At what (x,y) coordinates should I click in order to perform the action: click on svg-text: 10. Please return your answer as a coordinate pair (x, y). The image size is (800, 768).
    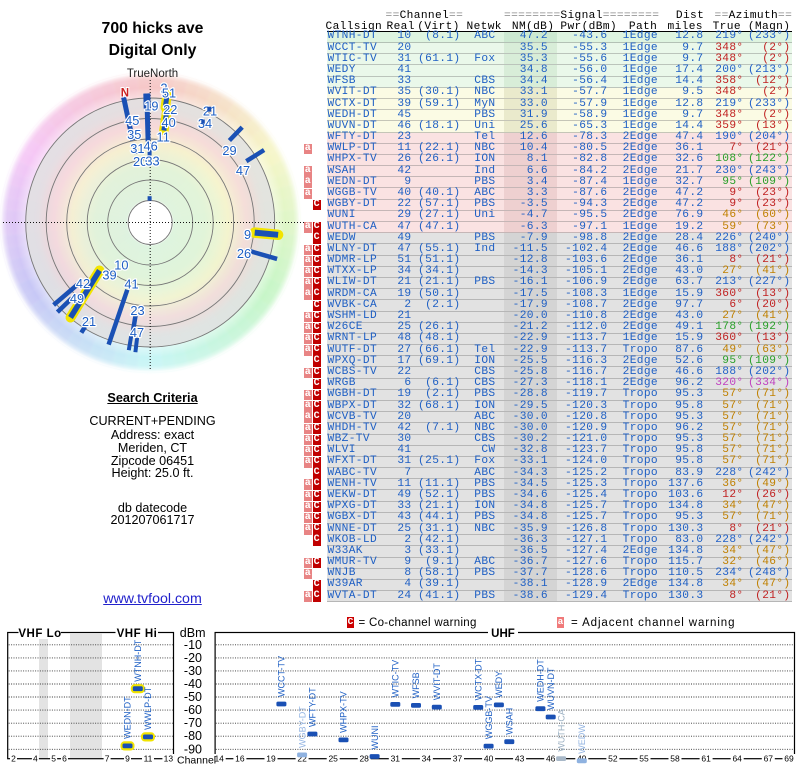
    Looking at the image, I should click on (121, 265).